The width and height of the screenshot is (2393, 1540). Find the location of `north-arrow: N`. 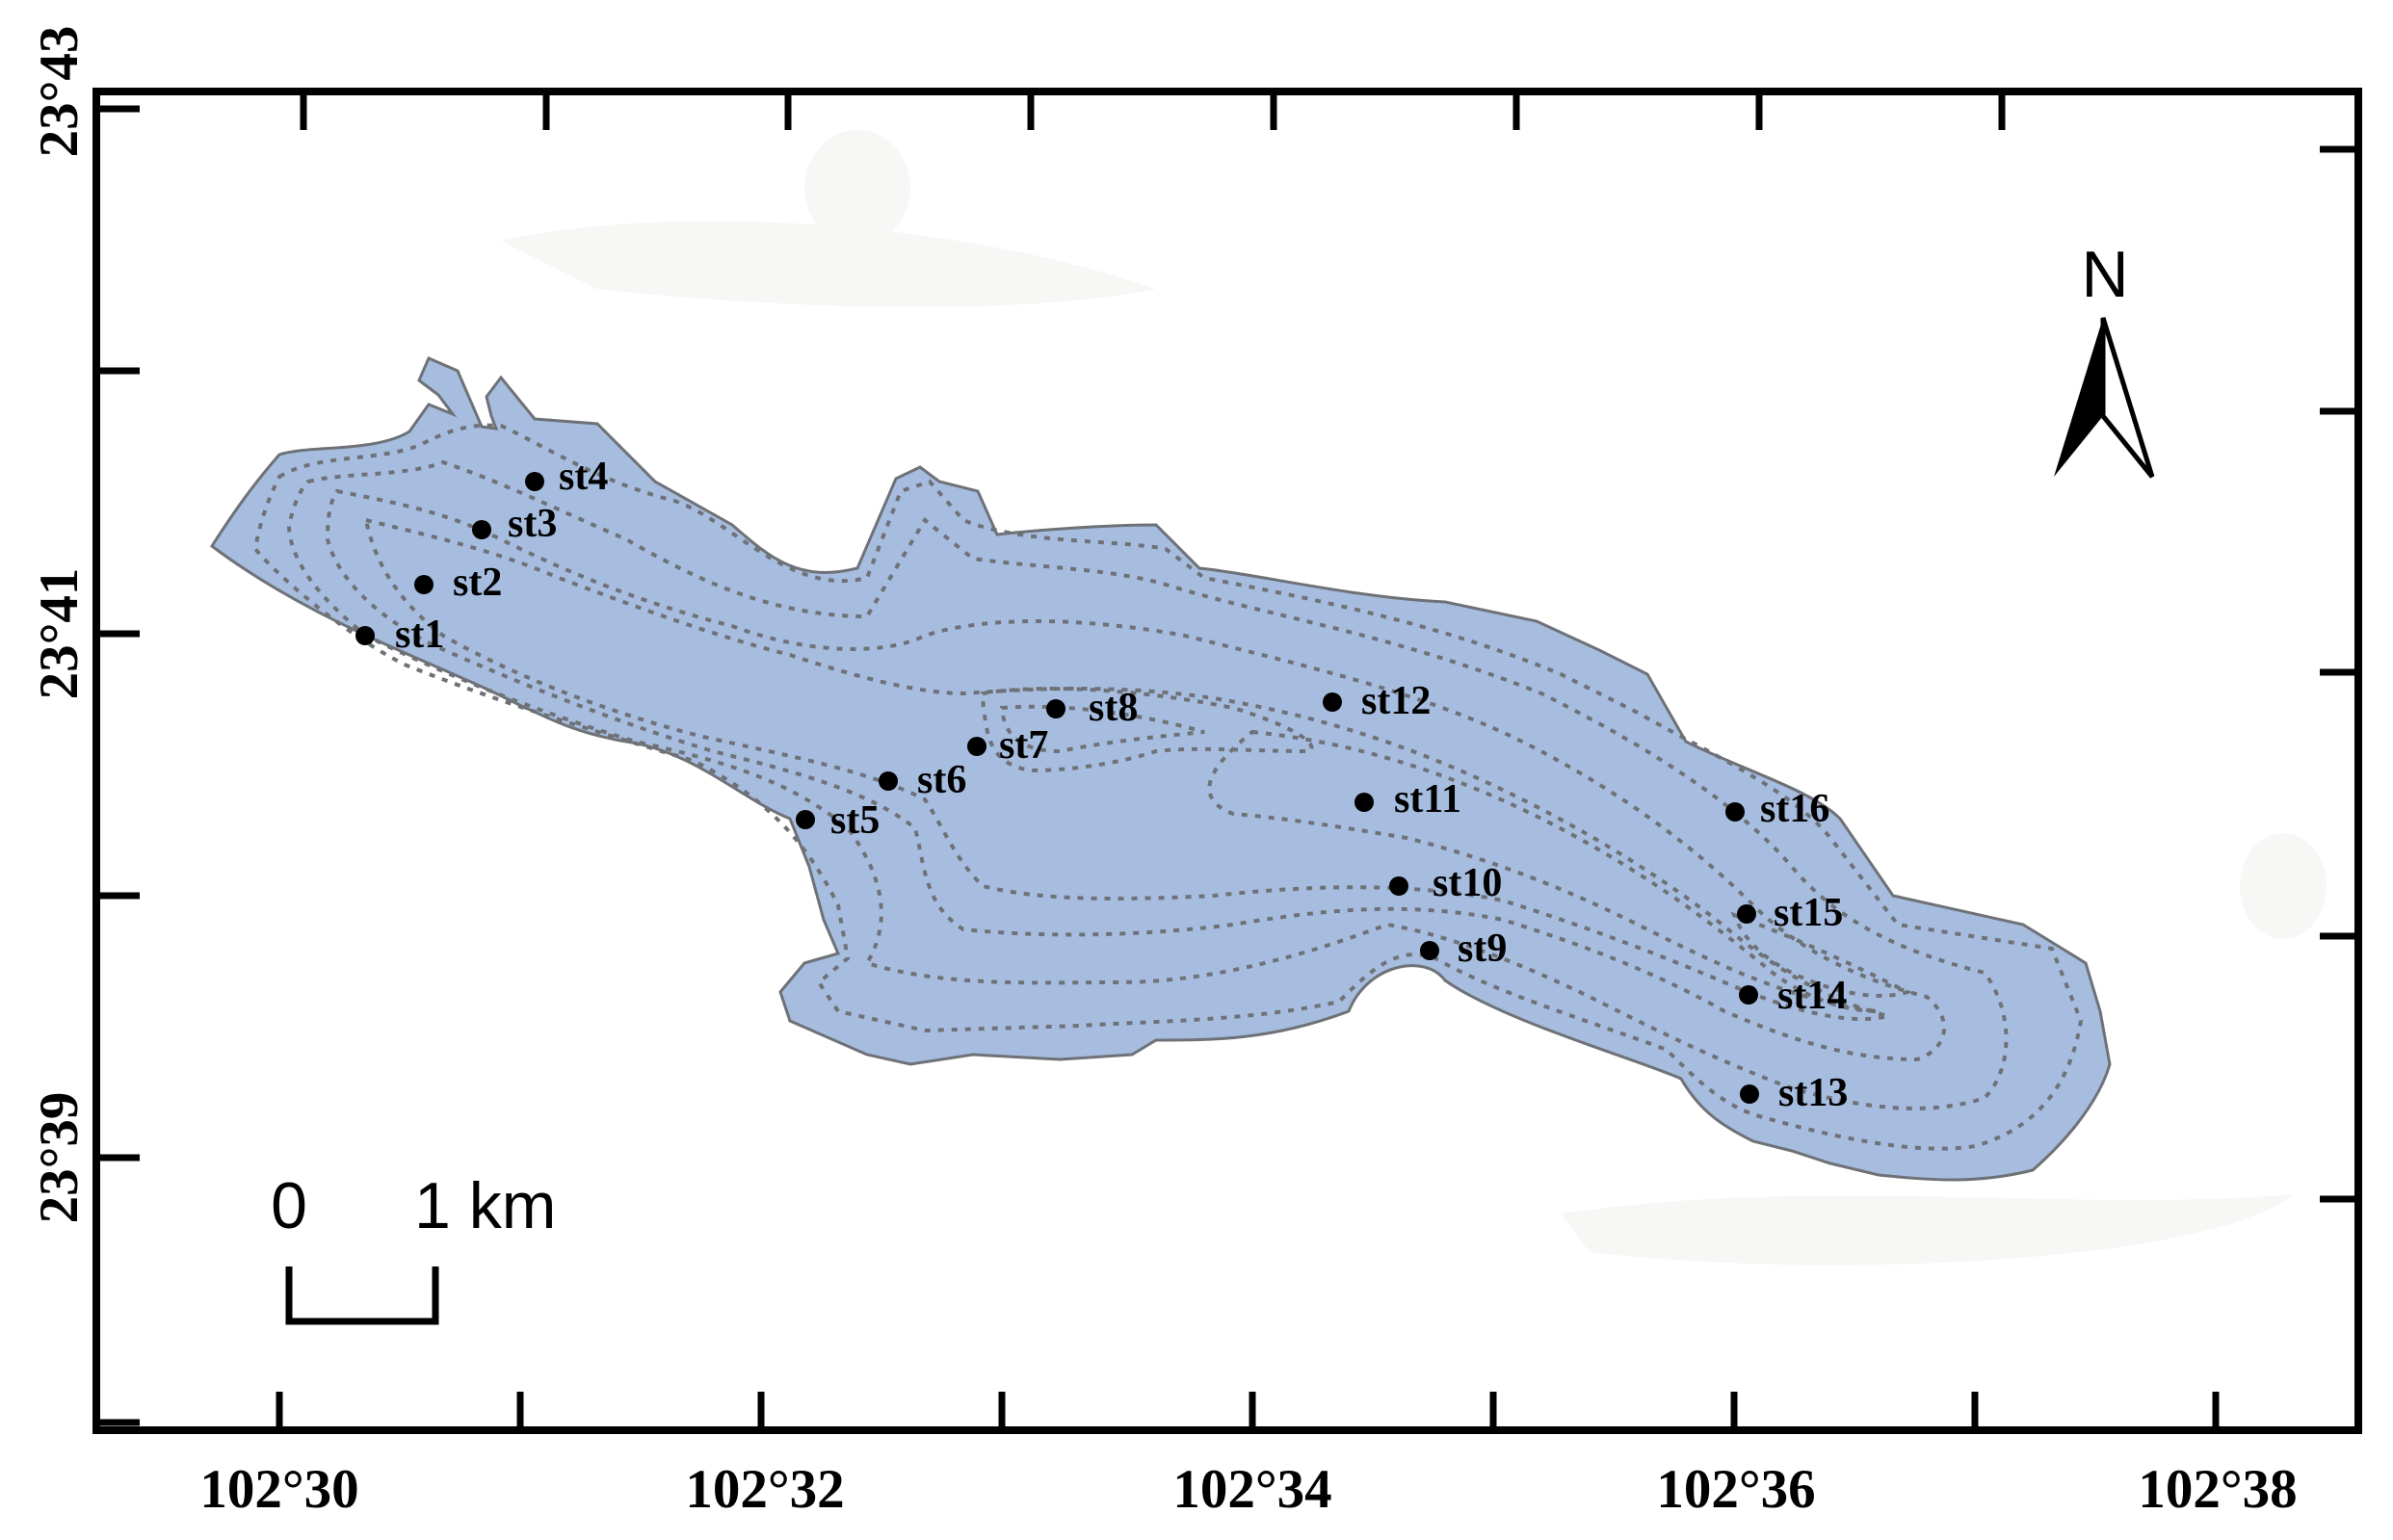

north-arrow: N is located at coordinates (2104, 358).